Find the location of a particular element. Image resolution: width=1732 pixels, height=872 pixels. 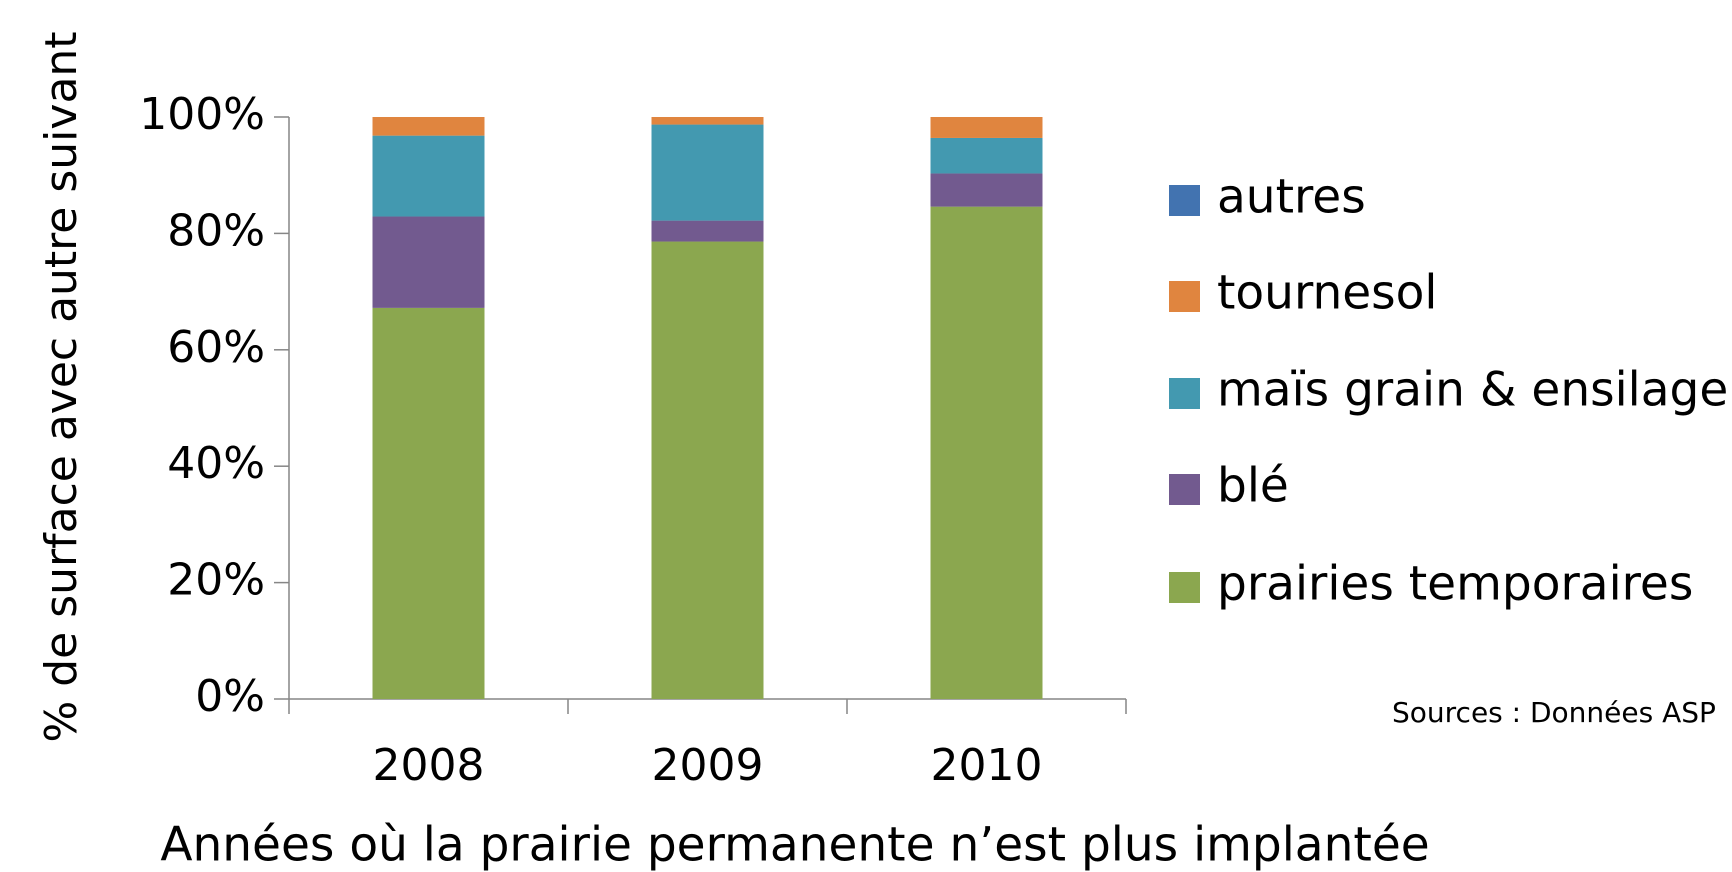

x-tick-label: 2008 is located at coordinates (429, 765).